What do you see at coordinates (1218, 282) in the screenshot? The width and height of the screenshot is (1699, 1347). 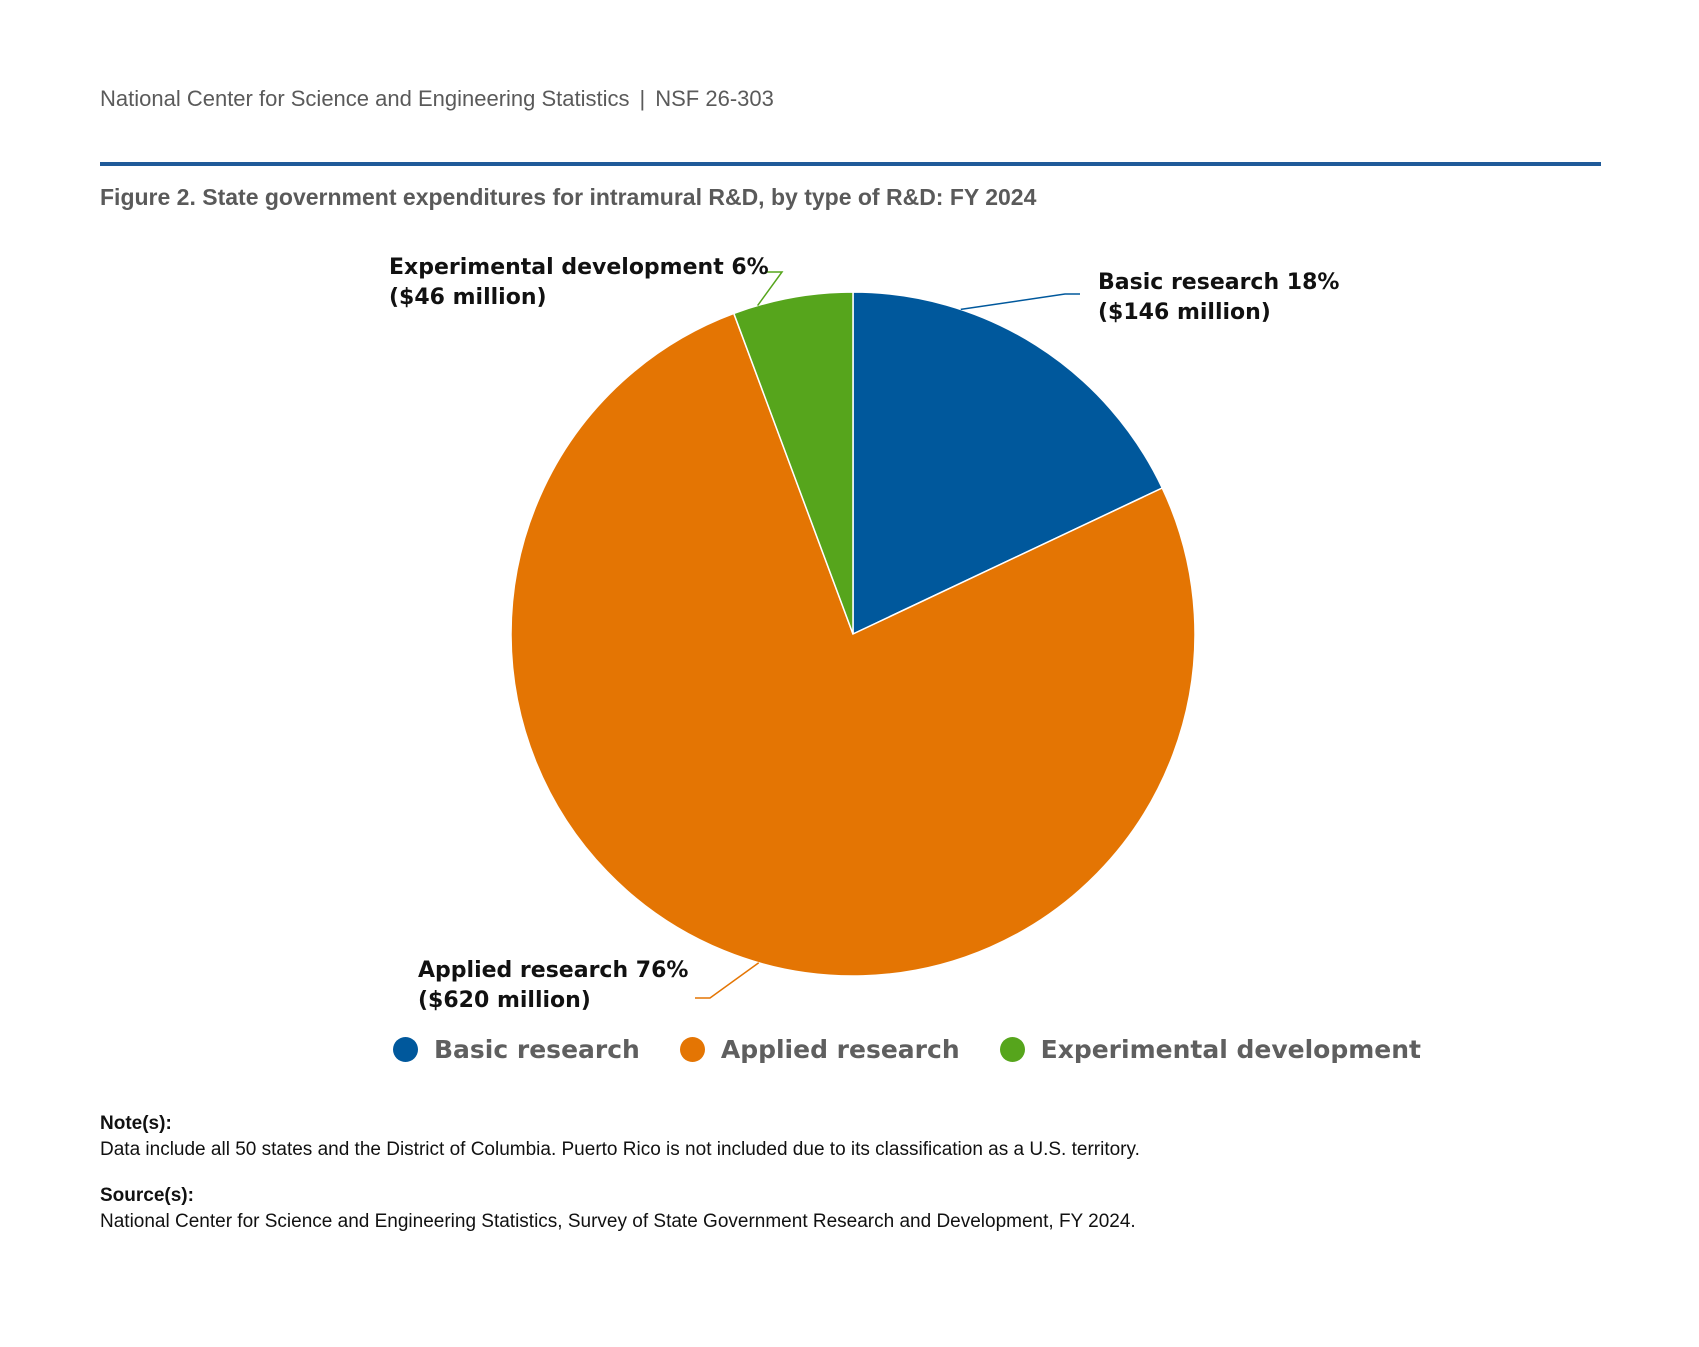 I see `slice-label-basic-research: Basic research 18%` at bounding box center [1218, 282].